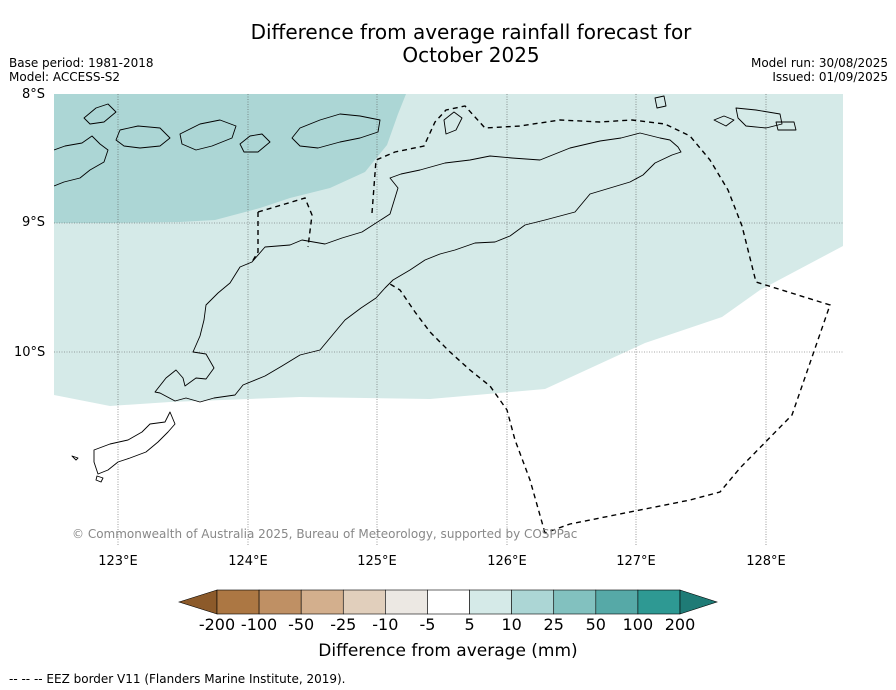 The image size is (896, 690). What do you see at coordinates (427, 624) in the screenshot?
I see `colorbar-tick-label: -5` at bounding box center [427, 624].